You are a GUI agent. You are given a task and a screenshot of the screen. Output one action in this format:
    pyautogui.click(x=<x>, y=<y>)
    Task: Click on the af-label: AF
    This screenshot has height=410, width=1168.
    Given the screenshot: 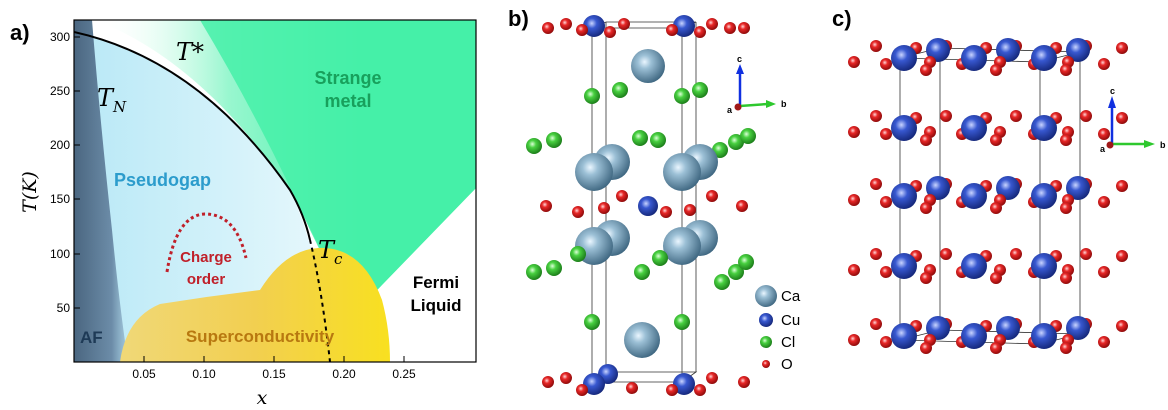 What is the action you would take?
    pyautogui.click(x=91, y=337)
    